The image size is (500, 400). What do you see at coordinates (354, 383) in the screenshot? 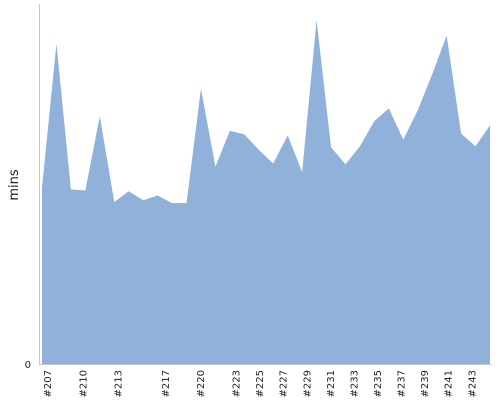
I see `x-tick-label: #233` at bounding box center [354, 383].